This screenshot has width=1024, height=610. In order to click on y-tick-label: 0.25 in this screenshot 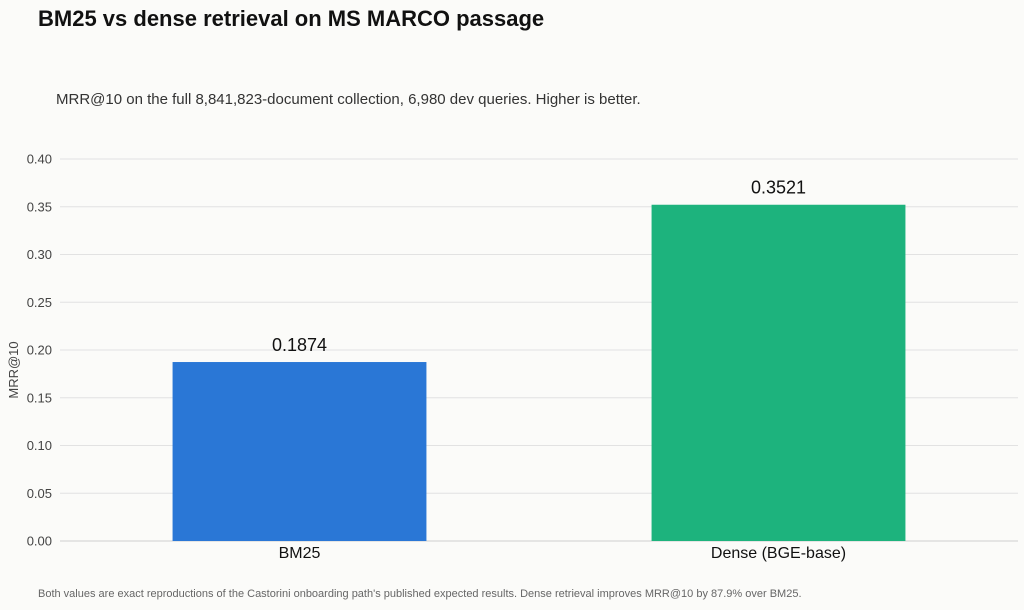, I will do `click(39, 302)`.